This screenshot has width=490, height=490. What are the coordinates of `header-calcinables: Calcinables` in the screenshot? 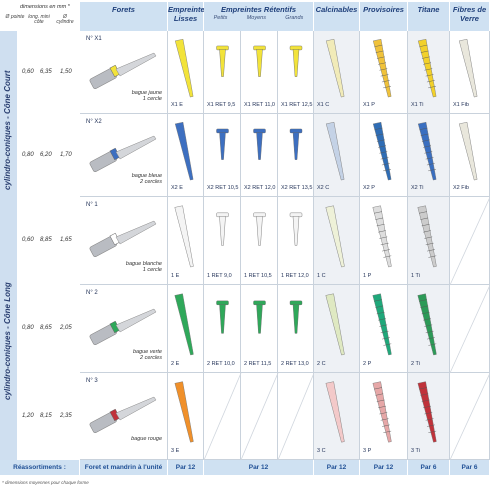 It's located at (337, 16).